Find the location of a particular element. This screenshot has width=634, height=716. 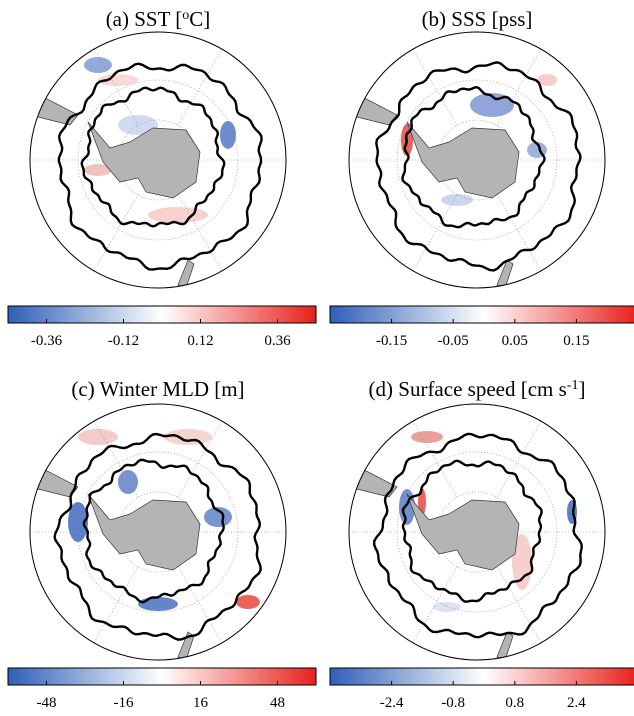

colorbar-tick-label: -0.15 is located at coordinates (391, 341).